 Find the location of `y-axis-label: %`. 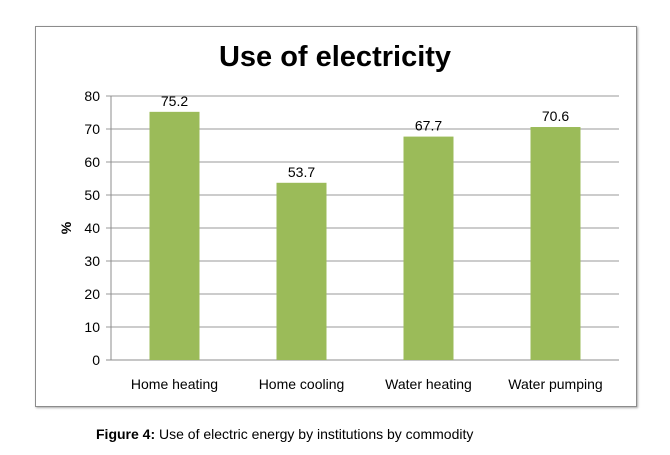

y-axis-label: % is located at coordinates (66, 227).